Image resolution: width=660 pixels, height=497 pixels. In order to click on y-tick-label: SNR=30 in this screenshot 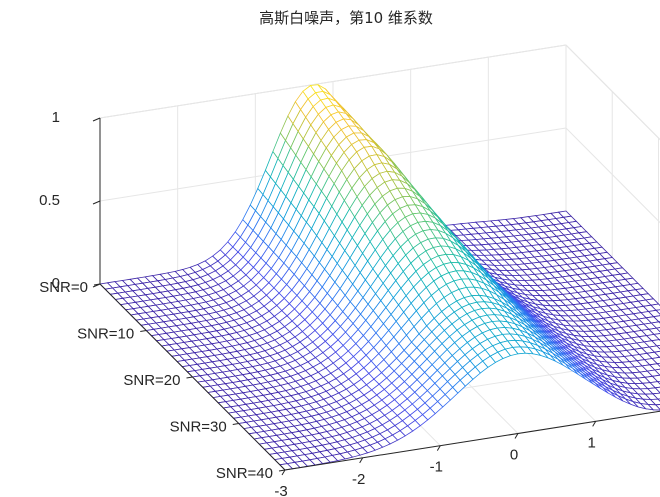, I will do `click(198, 427)`.